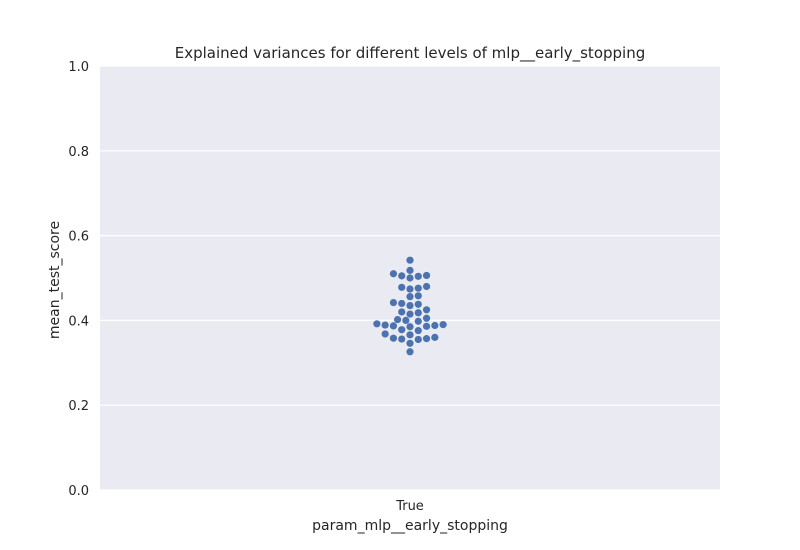 The height and width of the screenshot is (550, 800). What do you see at coordinates (78, 152) in the screenshot?
I see `y-tick-label: 0.8` at bounding box center [78, 152].